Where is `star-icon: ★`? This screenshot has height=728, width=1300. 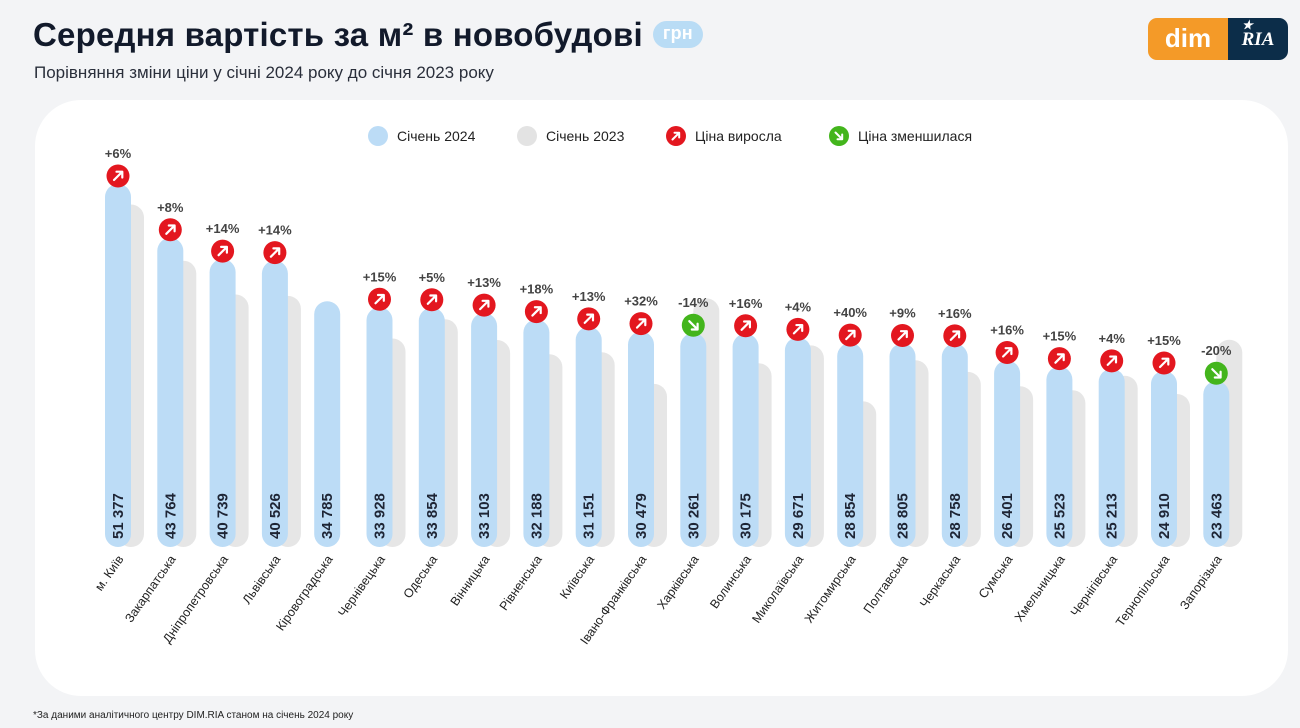 star-icon: ★ is located at coordinates (1247, 25).